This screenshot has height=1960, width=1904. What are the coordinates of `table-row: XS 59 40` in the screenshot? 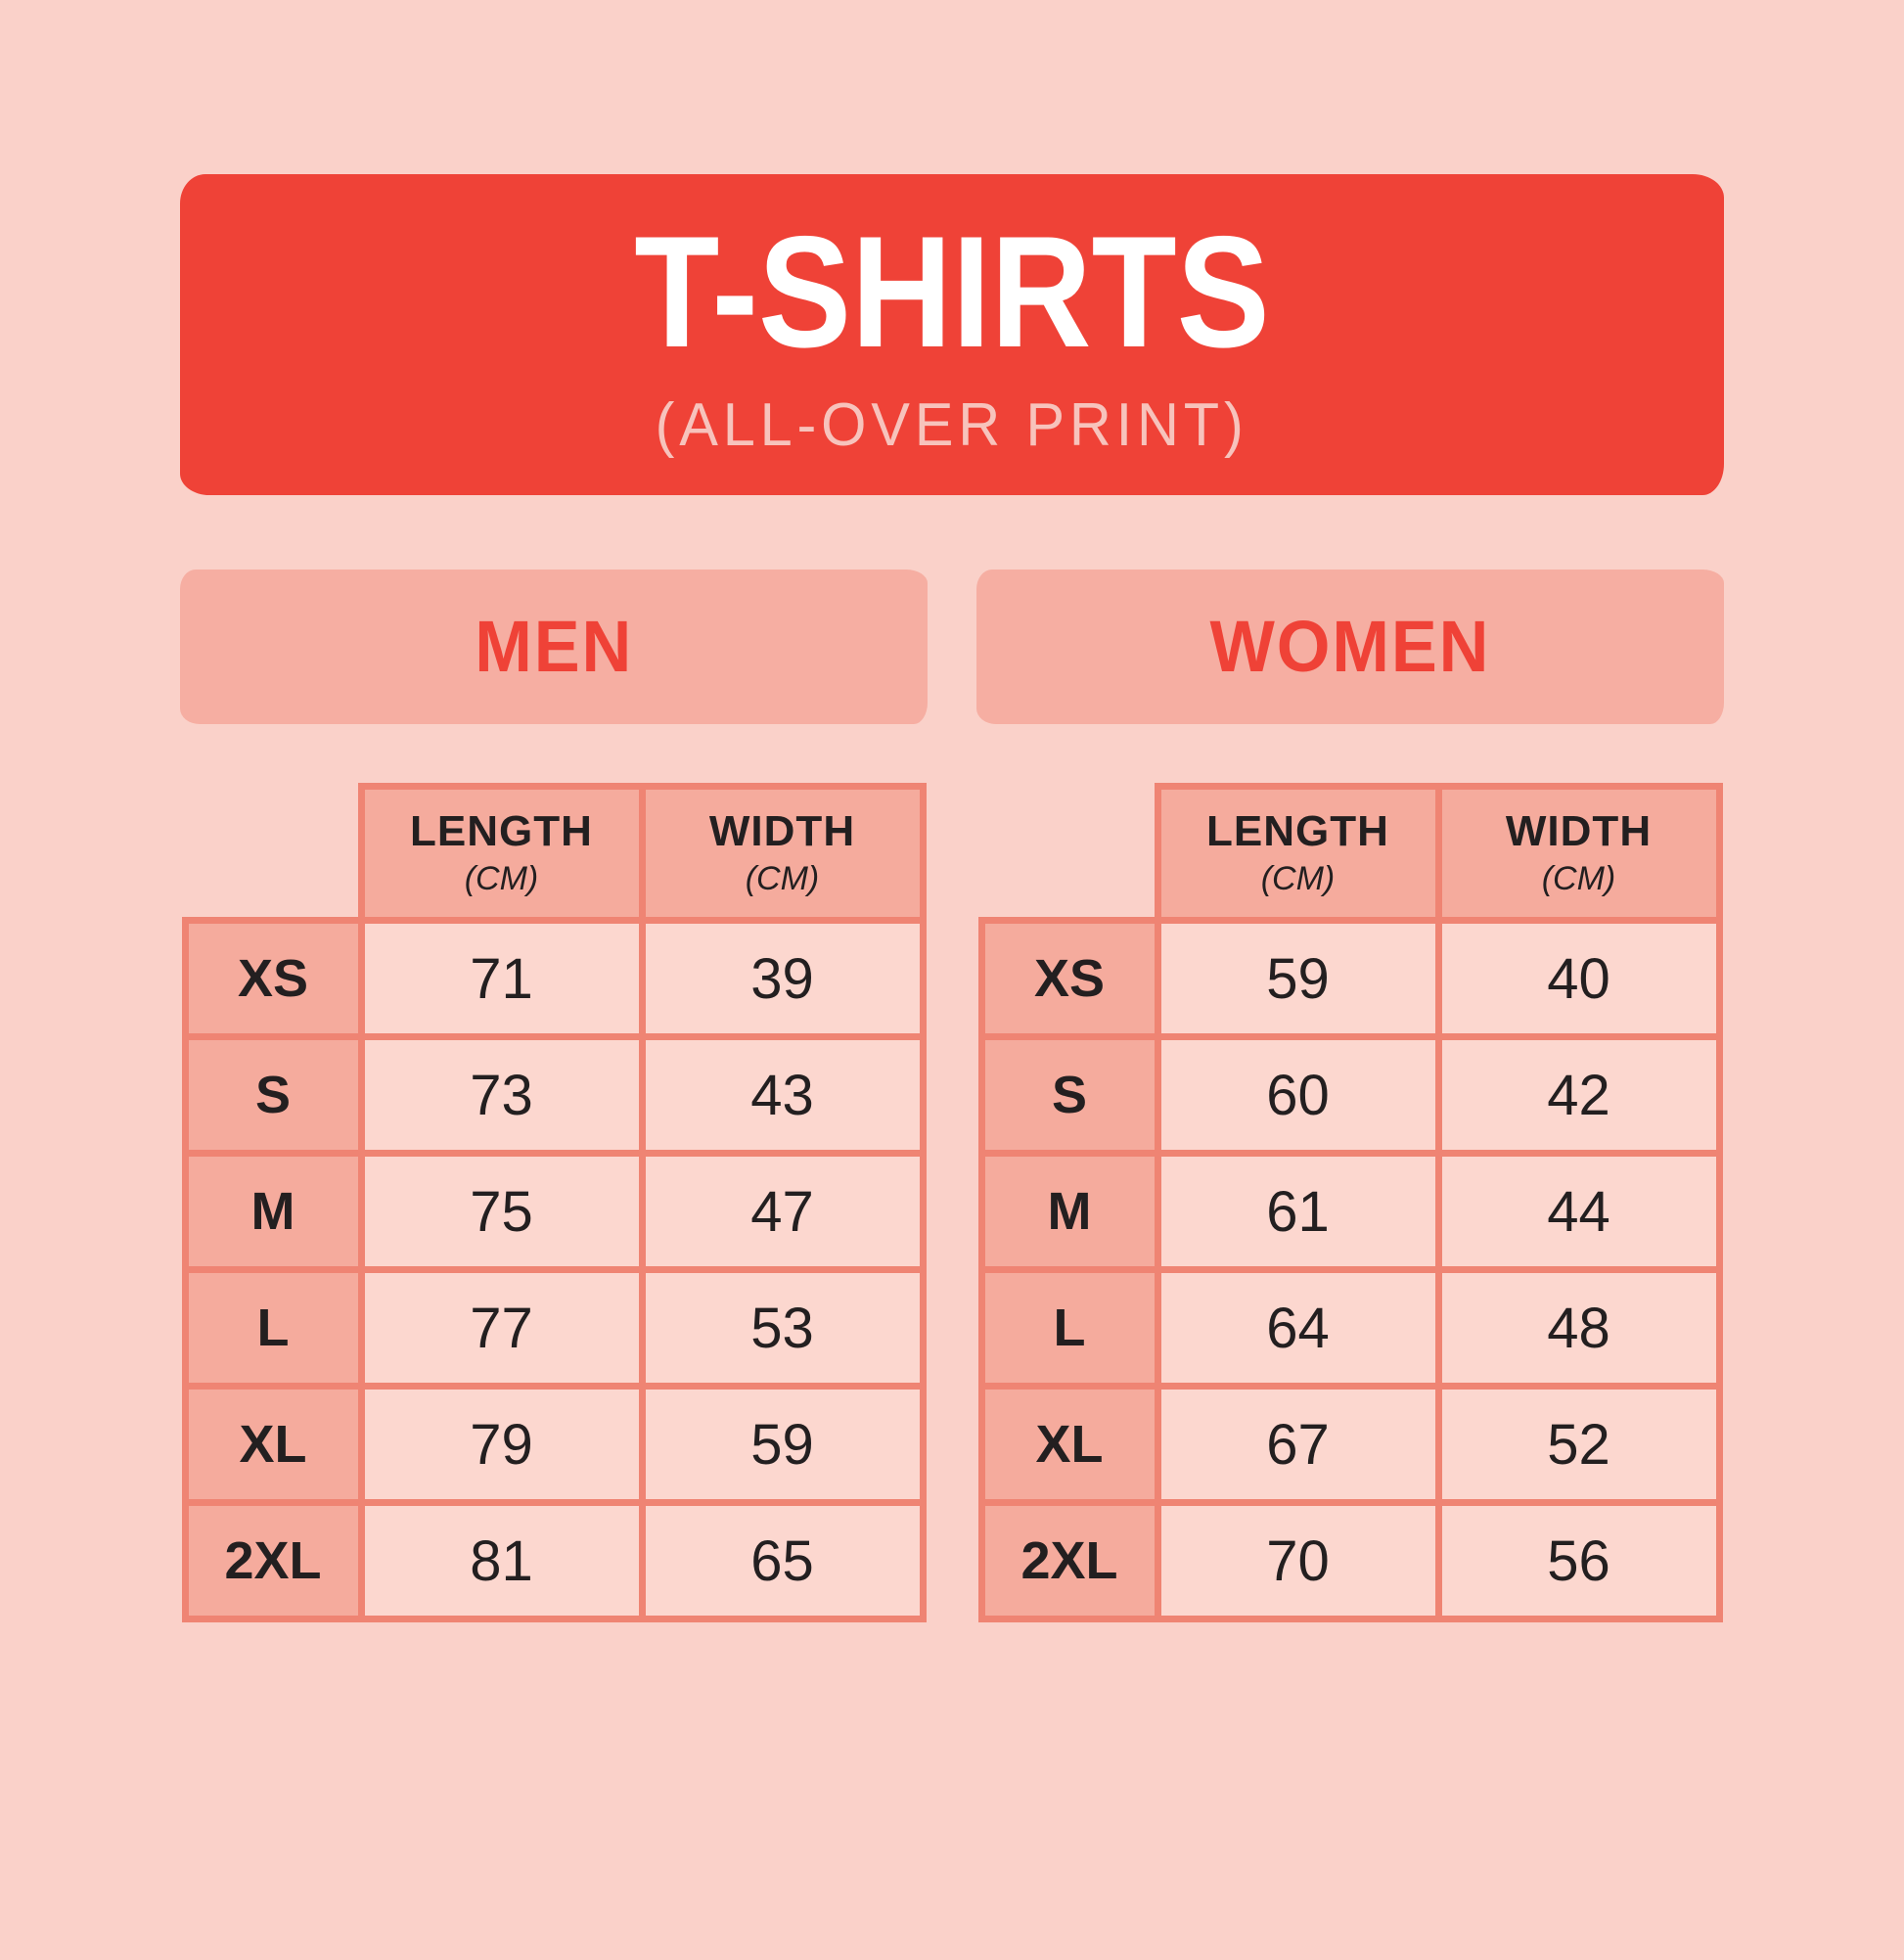 It's located at (1350, 978).